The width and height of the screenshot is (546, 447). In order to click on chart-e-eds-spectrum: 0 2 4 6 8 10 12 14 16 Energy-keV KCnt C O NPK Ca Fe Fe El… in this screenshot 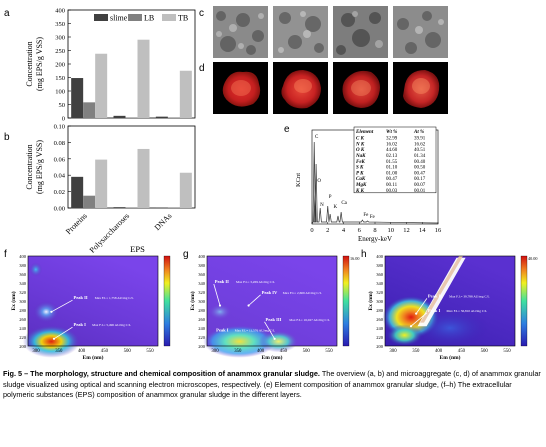, I will do `click(368, 184)`.